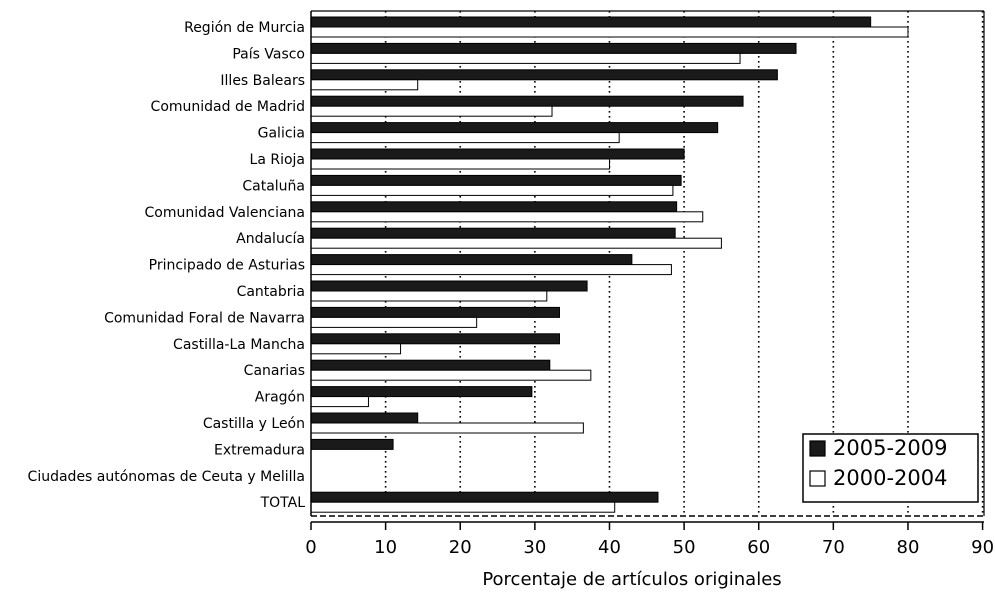 This screenshot has height=592, width=995. Describe the element at coordinates (274, 371) in the screenshot. I see `category-label: Canarias` at that location.